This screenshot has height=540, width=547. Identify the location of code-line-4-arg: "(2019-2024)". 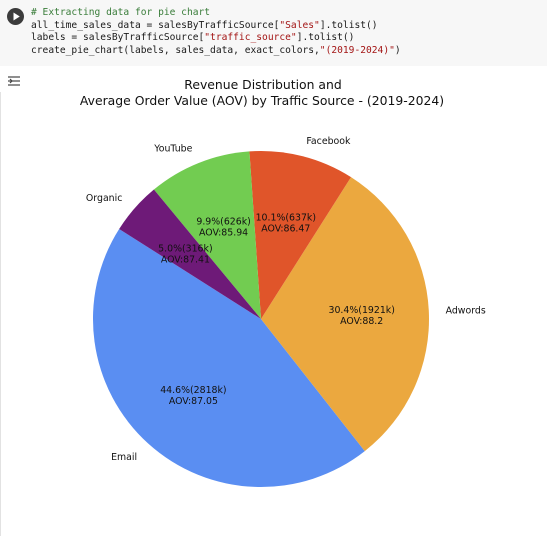
(357, 50).